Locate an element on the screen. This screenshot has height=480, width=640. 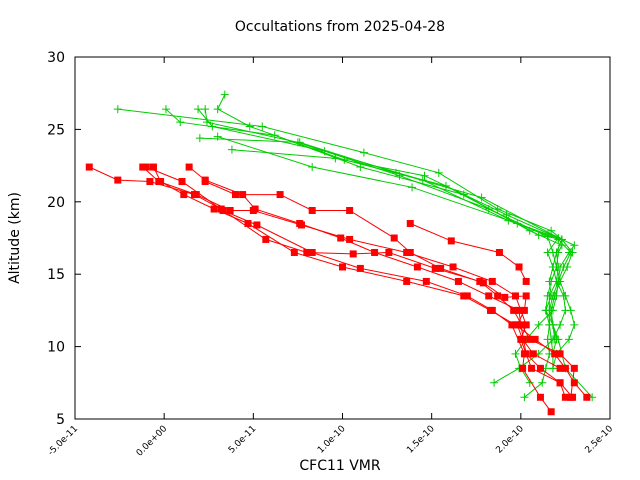
y-tick-label: 20 is located at coordinates (56, 203).